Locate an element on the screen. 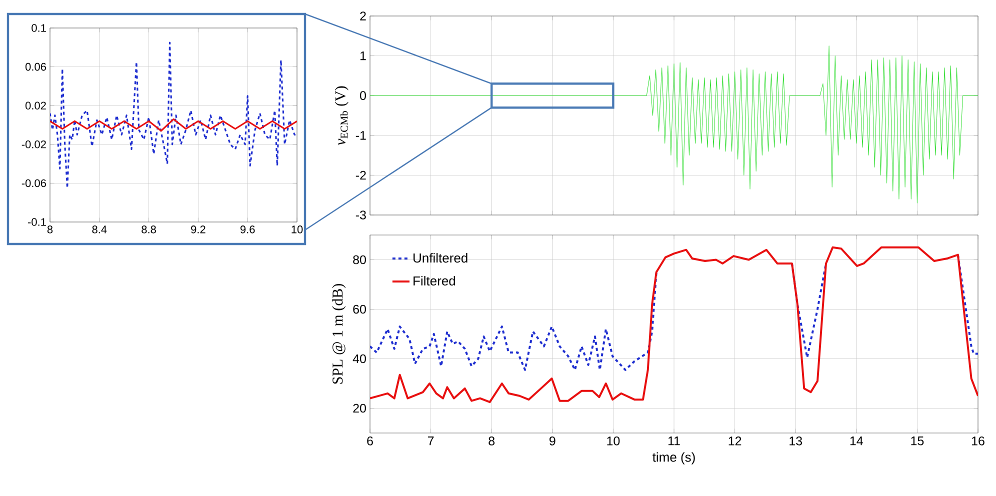  x-tick-label: 15 is located at coordinates (917, 441).